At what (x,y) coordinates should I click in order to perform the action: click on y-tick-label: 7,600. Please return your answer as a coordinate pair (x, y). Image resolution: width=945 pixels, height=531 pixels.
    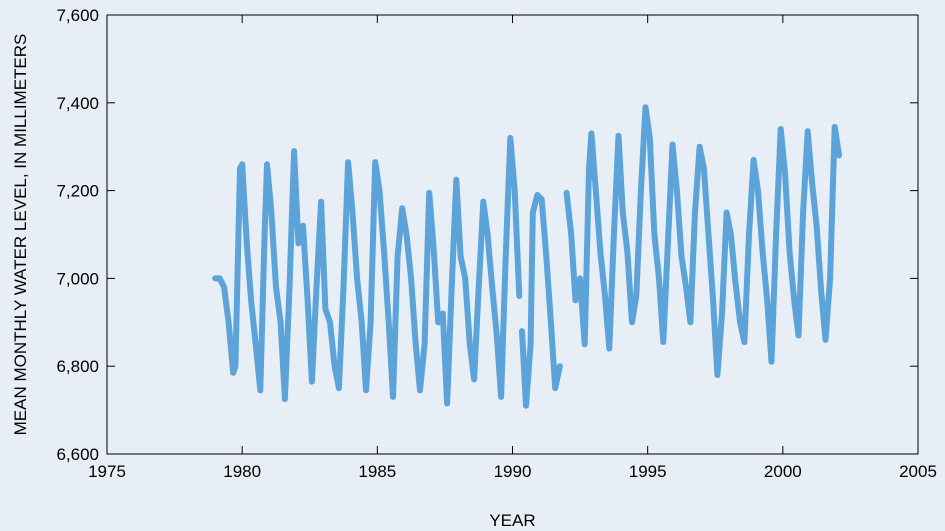
    Looking at the image, I should click on (77, 15).